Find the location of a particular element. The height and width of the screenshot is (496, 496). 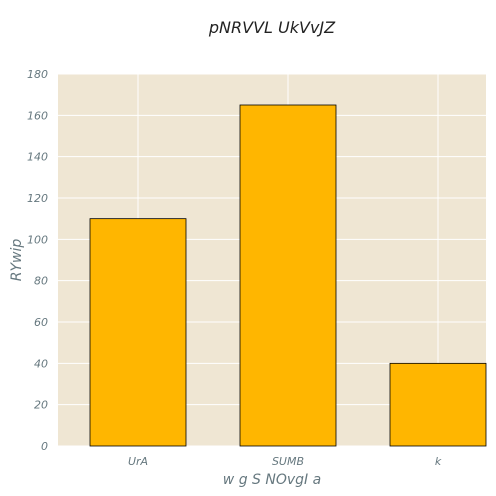

y-tick-label: 120 is located at coordinates (37, 198).